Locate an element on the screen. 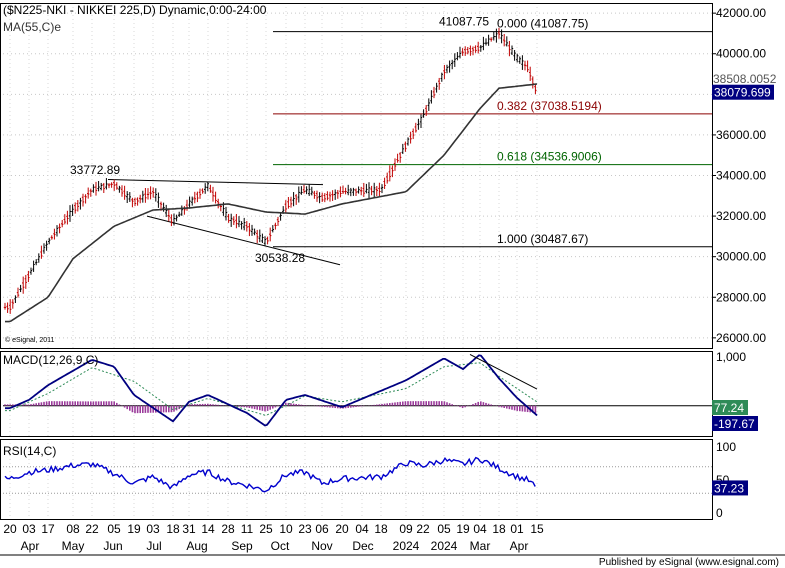 The image size is (785, 568). price-tick-label: 30000.00 is located at coordinates (741, 257).